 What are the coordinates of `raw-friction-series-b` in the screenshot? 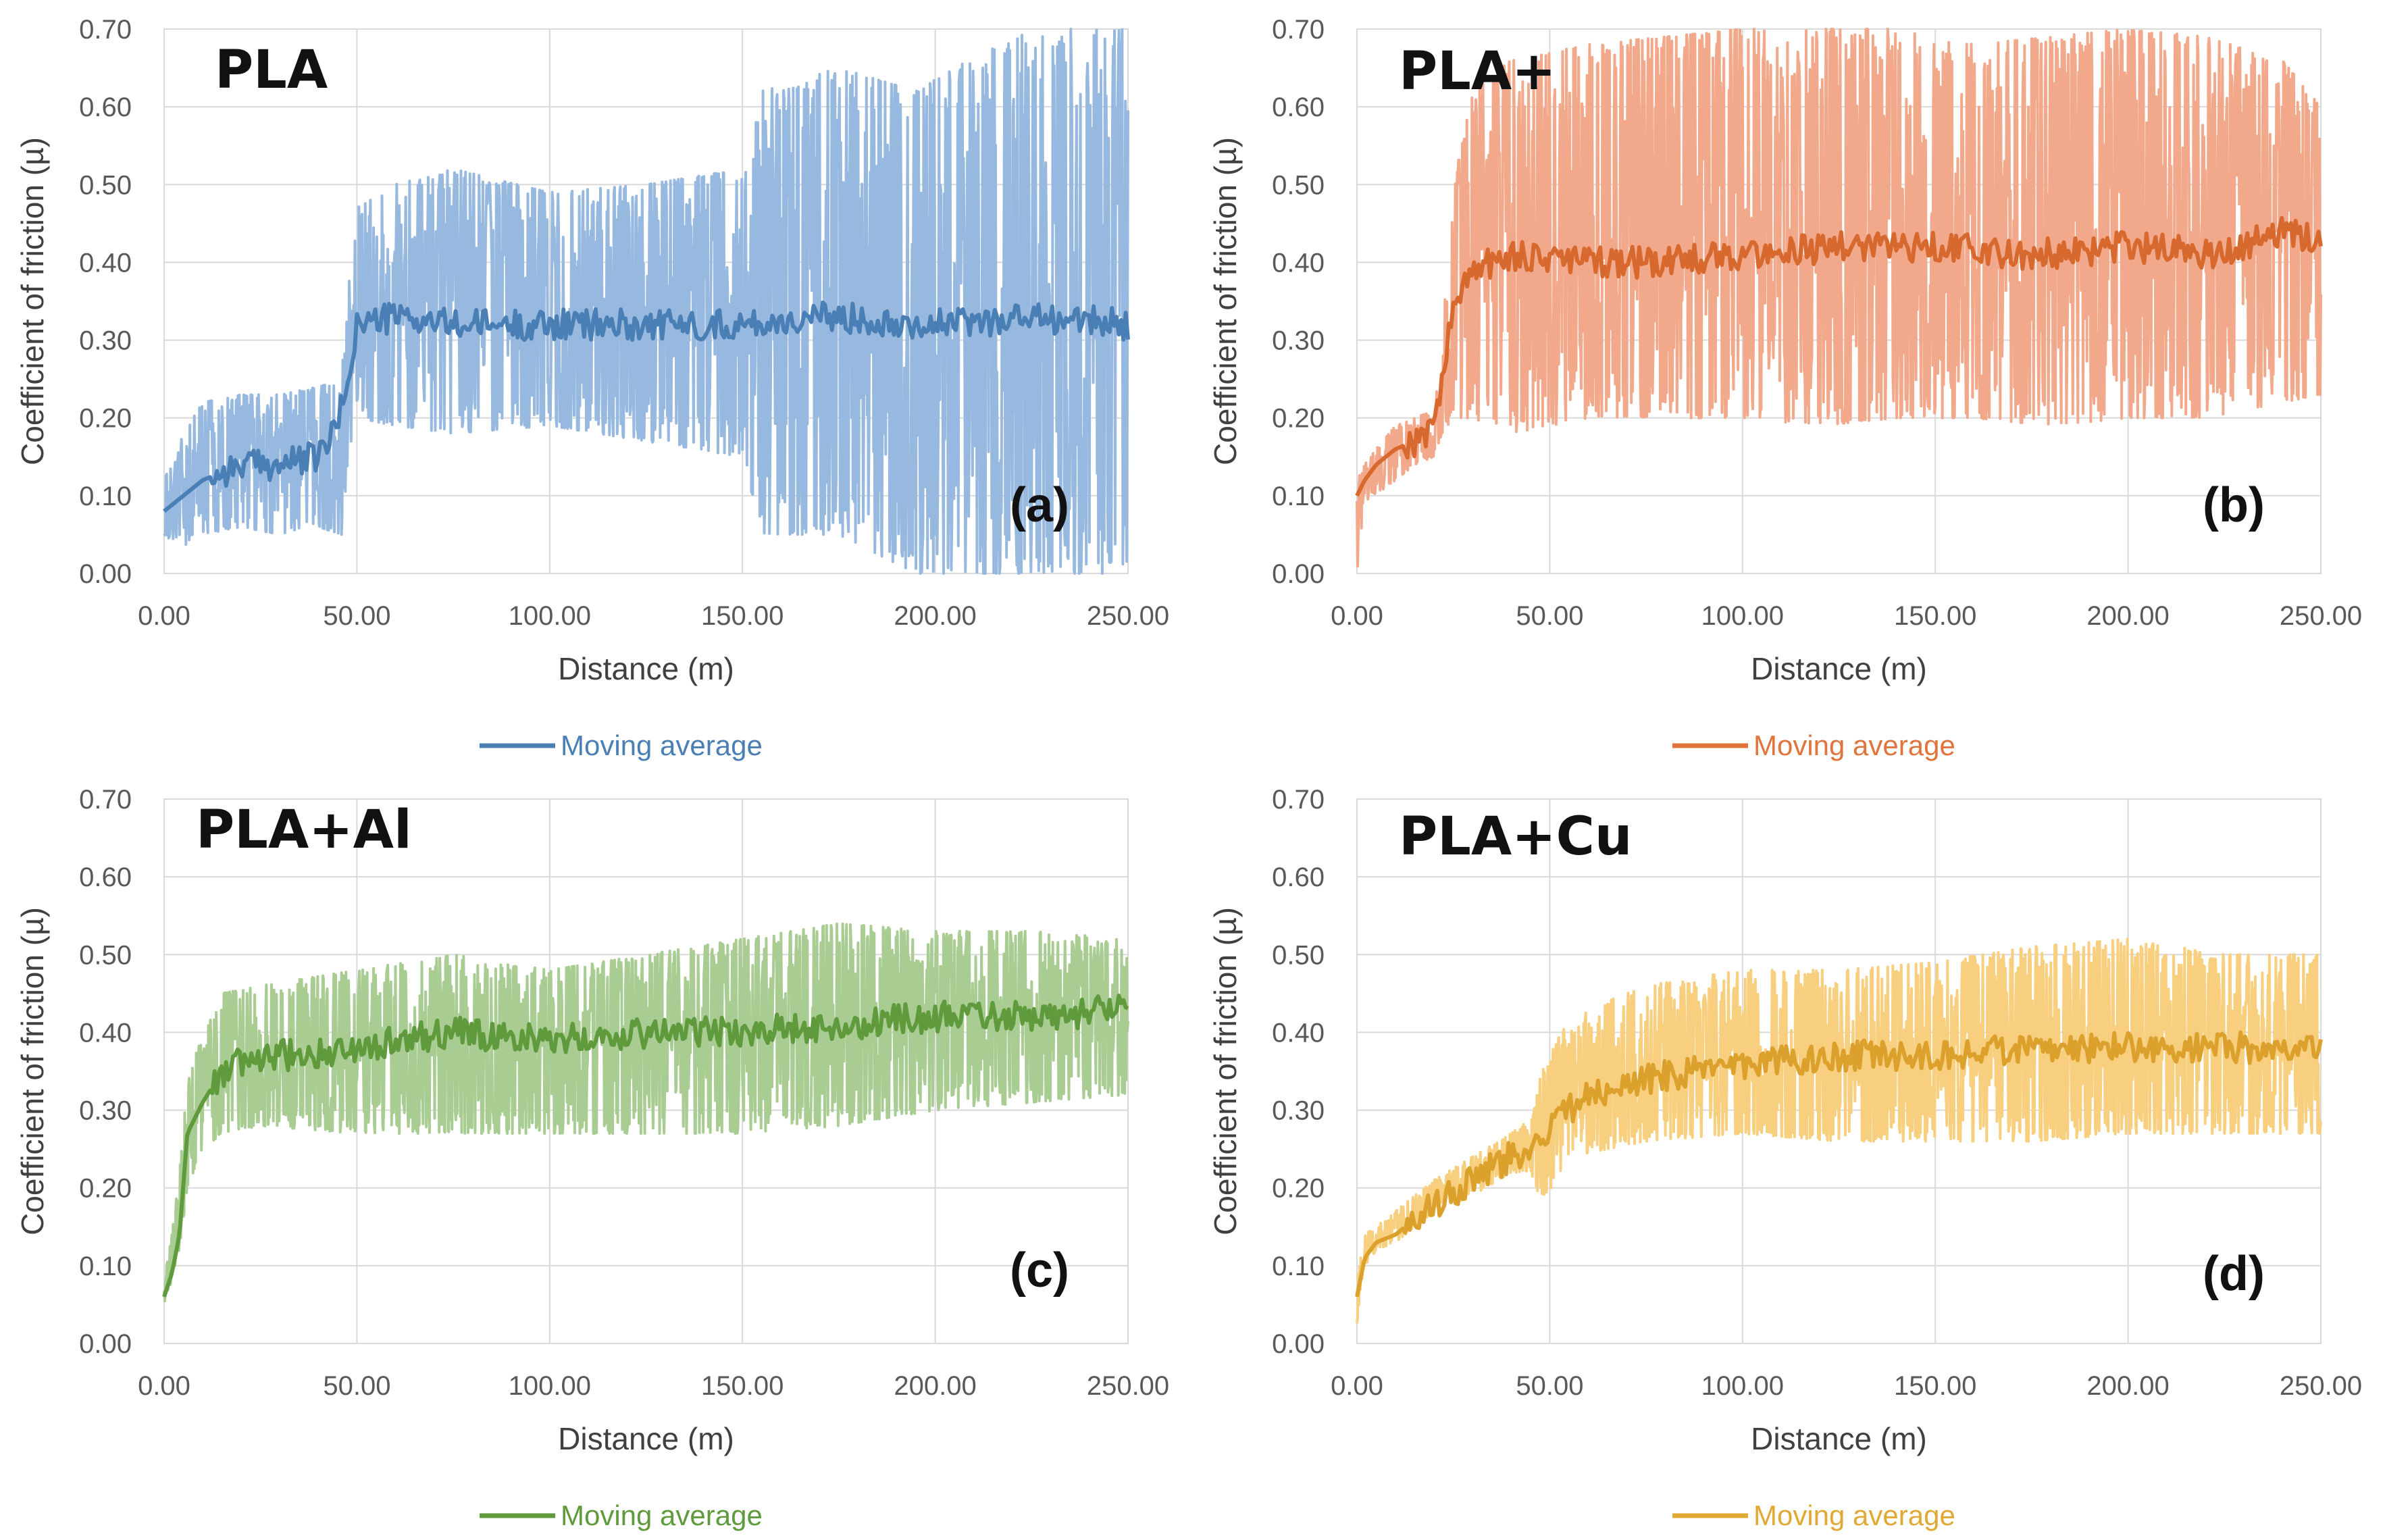 It's located at (1839, 298).